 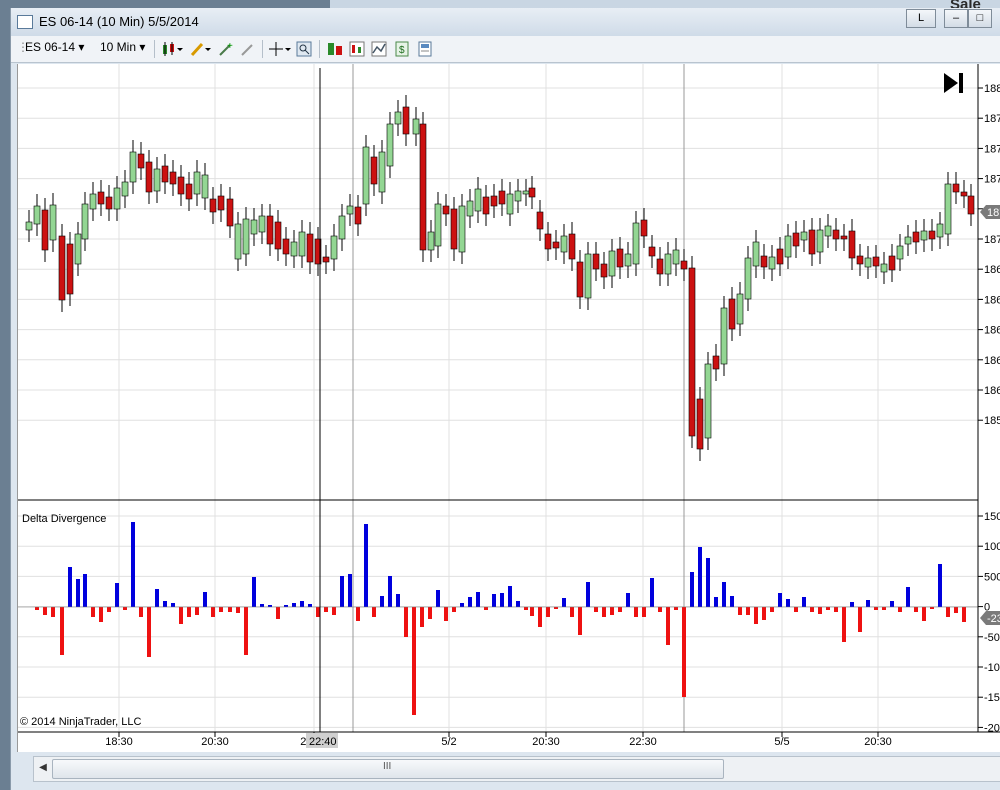 I want to click on zoom-icon, so click(x=304, y=49).